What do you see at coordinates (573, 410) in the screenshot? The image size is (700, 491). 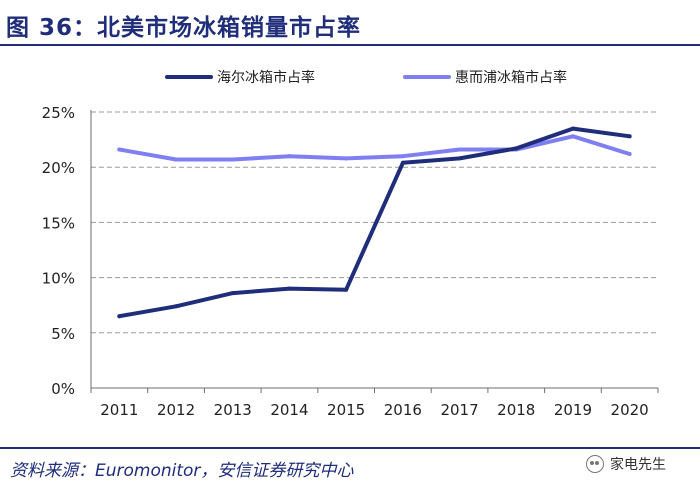 I see `x-tick-label: 2019` at bounding box center [573, 410].